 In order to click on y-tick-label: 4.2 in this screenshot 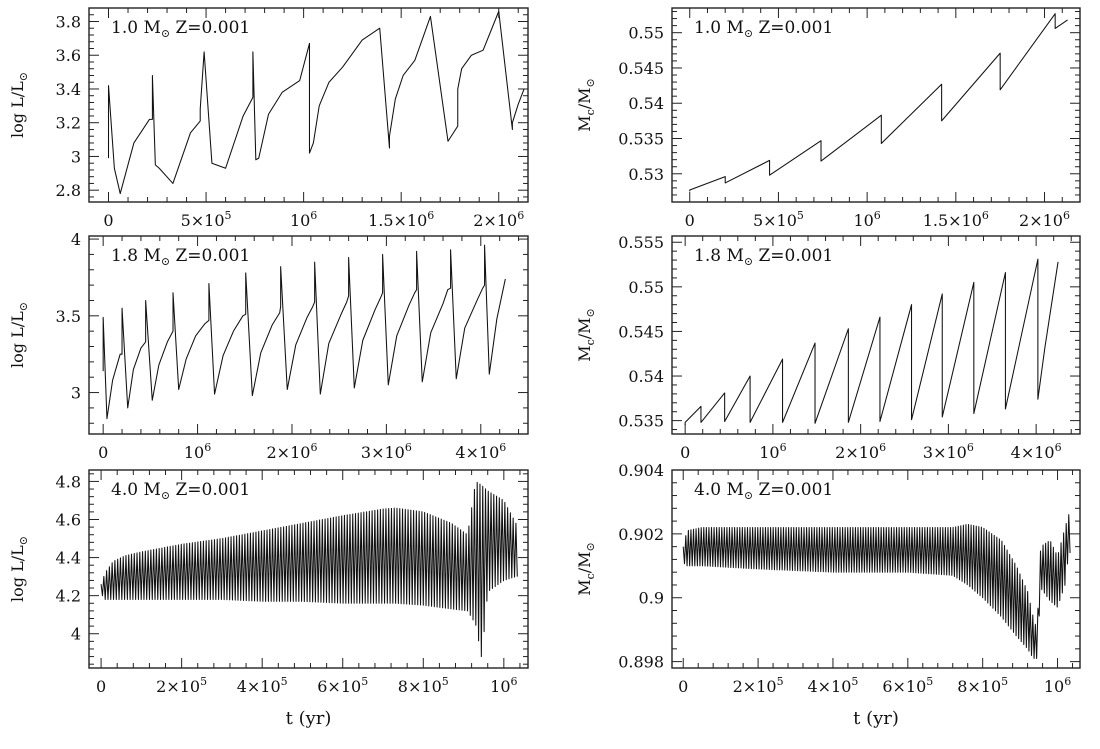, I will do `click(68, 596)`.